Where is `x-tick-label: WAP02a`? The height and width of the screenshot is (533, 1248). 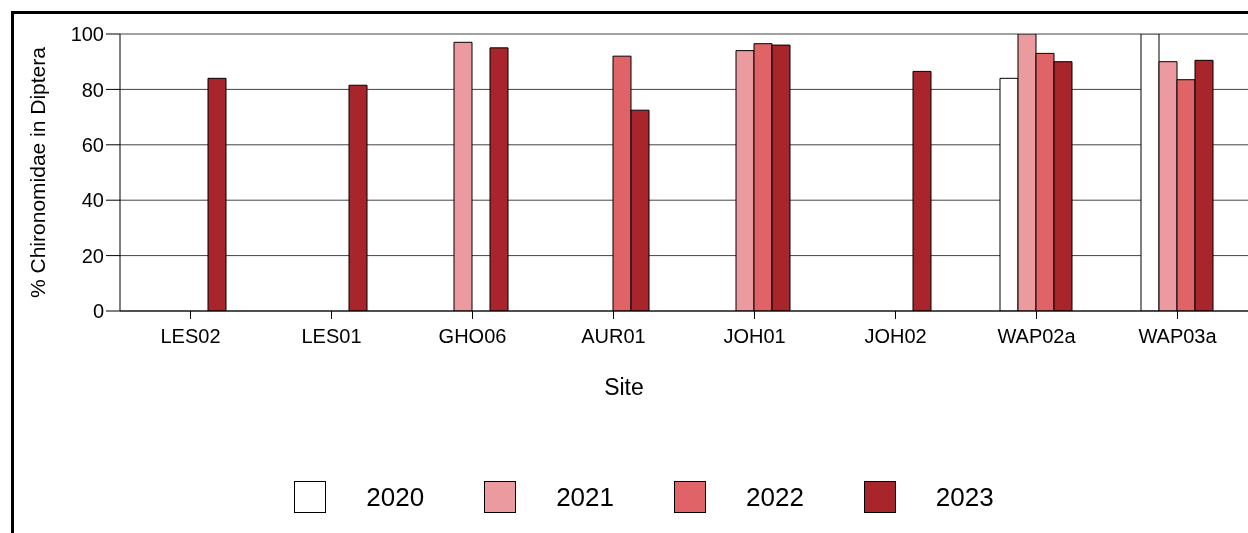
x-tick-label: WAP02a is located at coordinates (1037, 336).